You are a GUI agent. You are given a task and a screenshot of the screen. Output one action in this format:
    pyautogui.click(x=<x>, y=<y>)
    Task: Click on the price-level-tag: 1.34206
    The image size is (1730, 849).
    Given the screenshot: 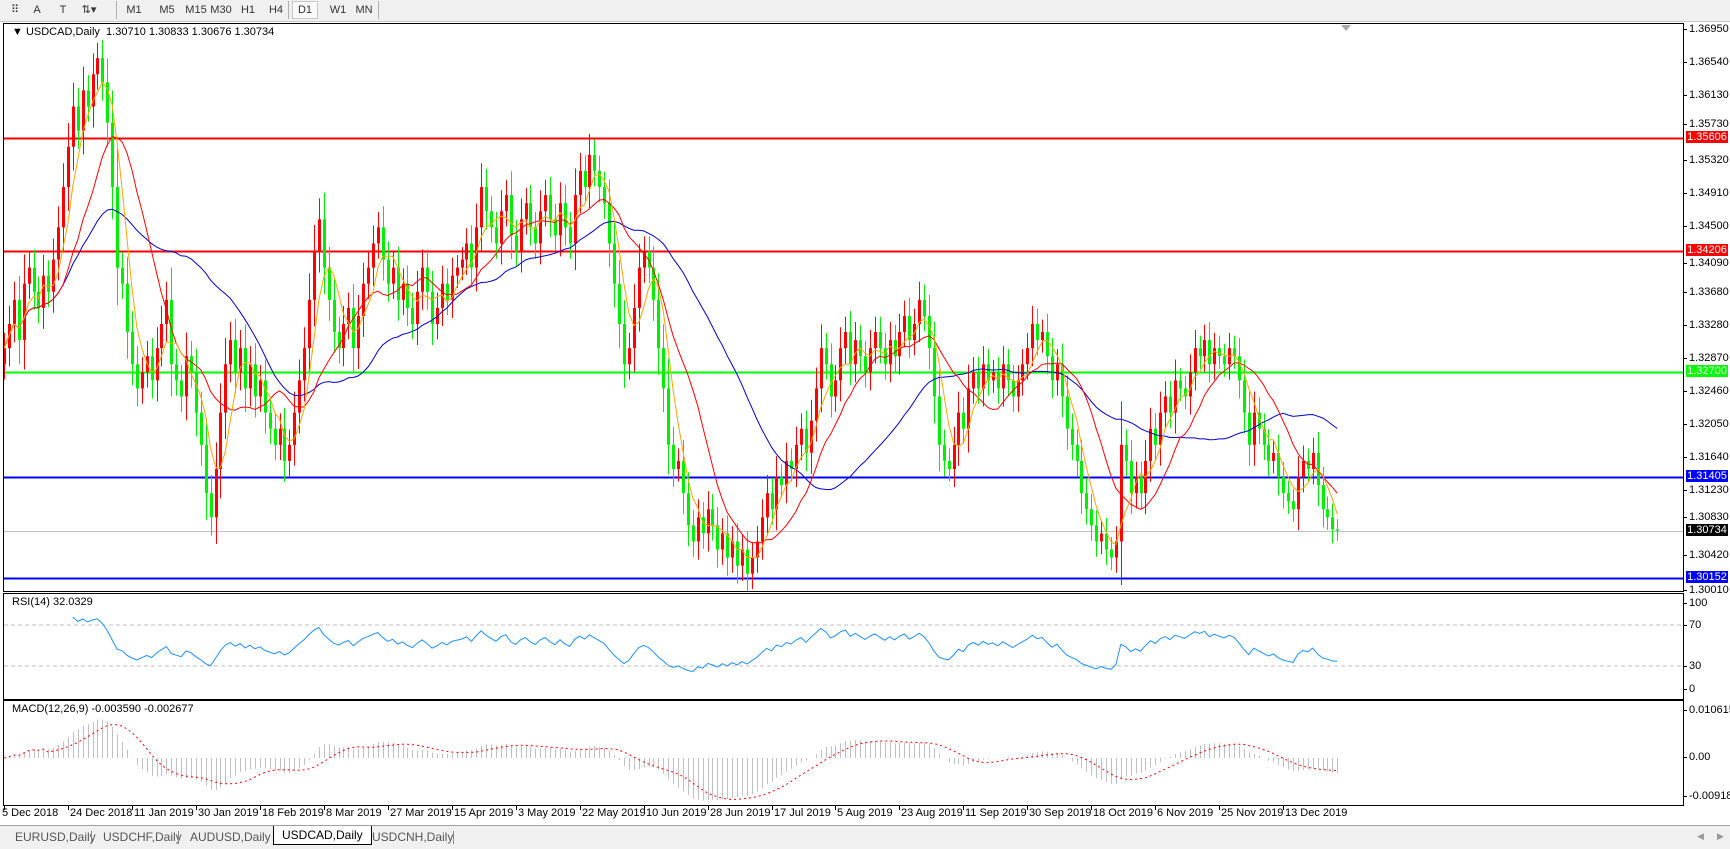 What is the action you would take?
    pyautogui.click(x=1707, y=250)
    